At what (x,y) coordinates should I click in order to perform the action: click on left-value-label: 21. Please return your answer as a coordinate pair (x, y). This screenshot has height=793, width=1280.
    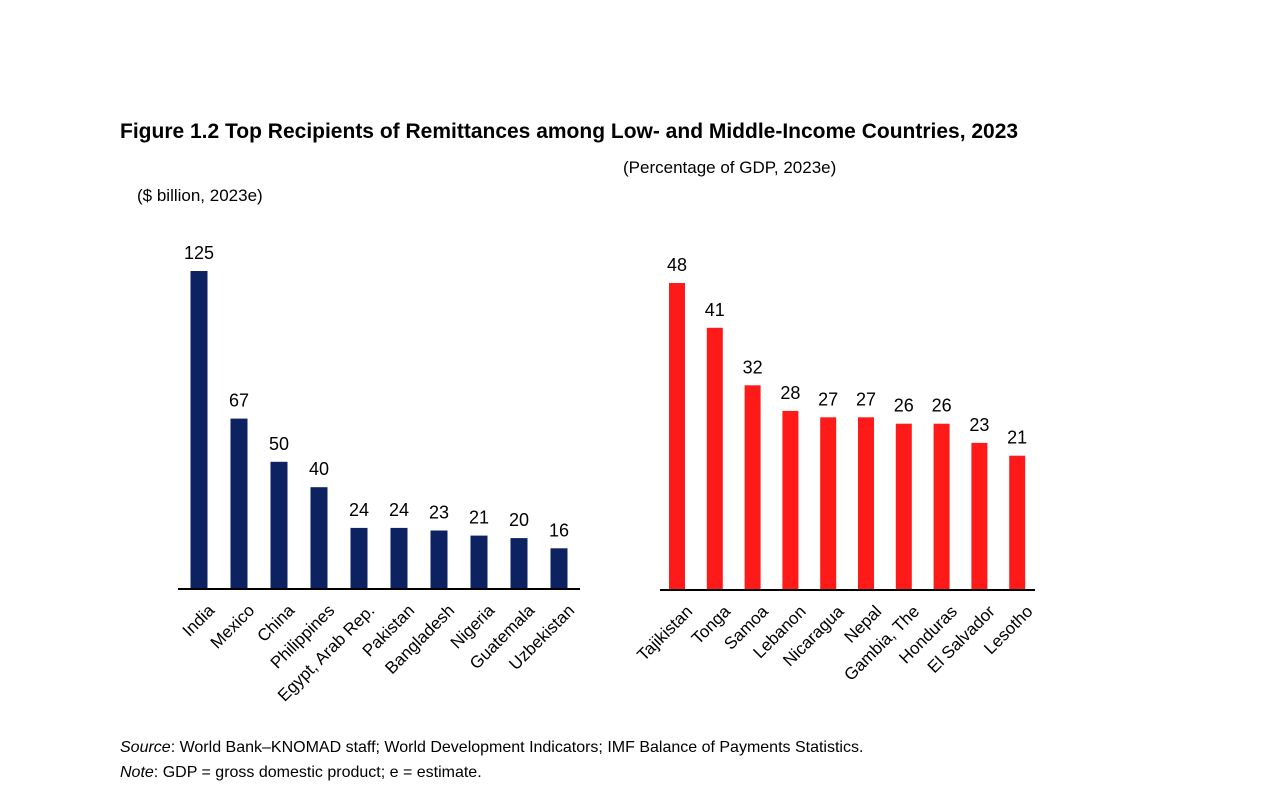
    Looking at the image, I should click on (479, 518).